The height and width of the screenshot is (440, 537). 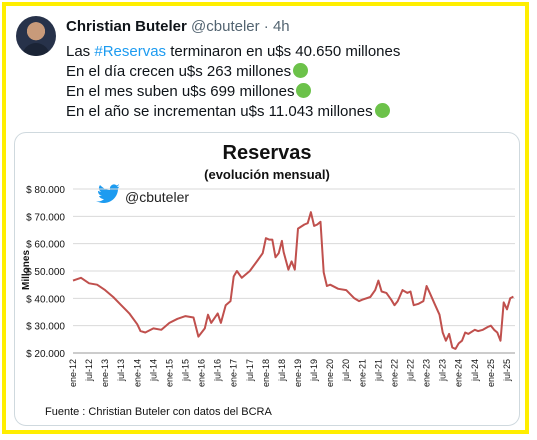 What do you see at coordinates (121, 370) in the screenshot?
I see `x-tick-label: jul-13` at bounding box center [121, 370].